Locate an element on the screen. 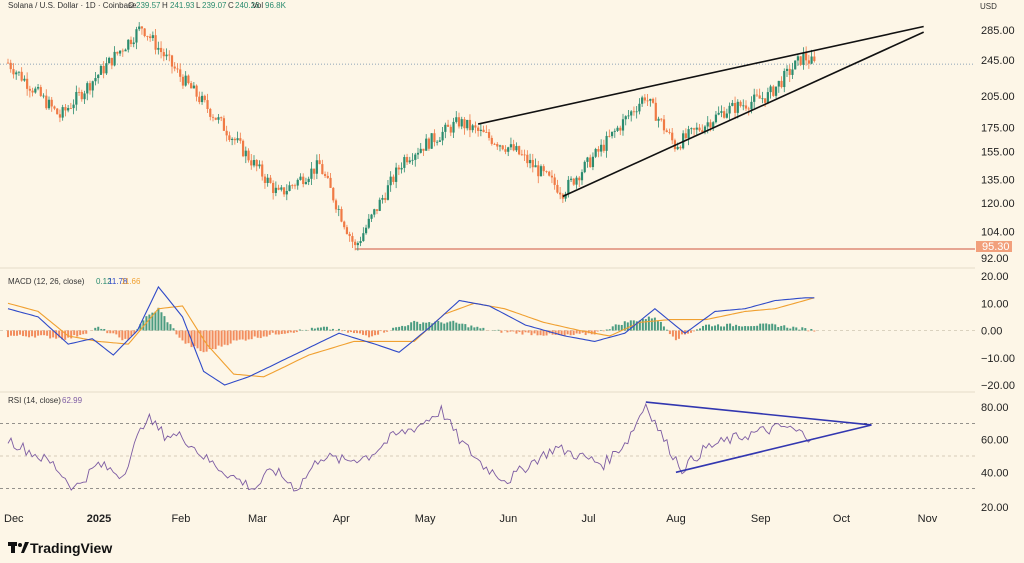  ohlc-high-label: H is located at coordinates (165, 5).